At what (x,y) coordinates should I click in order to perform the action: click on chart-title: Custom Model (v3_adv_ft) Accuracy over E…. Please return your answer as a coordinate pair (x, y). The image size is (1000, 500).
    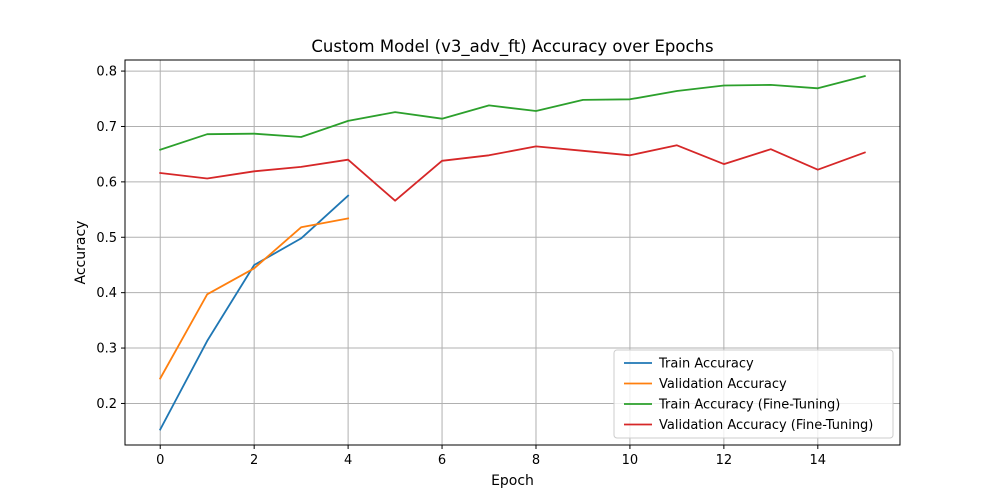
    Looking at the image, I should click on (512, 47).